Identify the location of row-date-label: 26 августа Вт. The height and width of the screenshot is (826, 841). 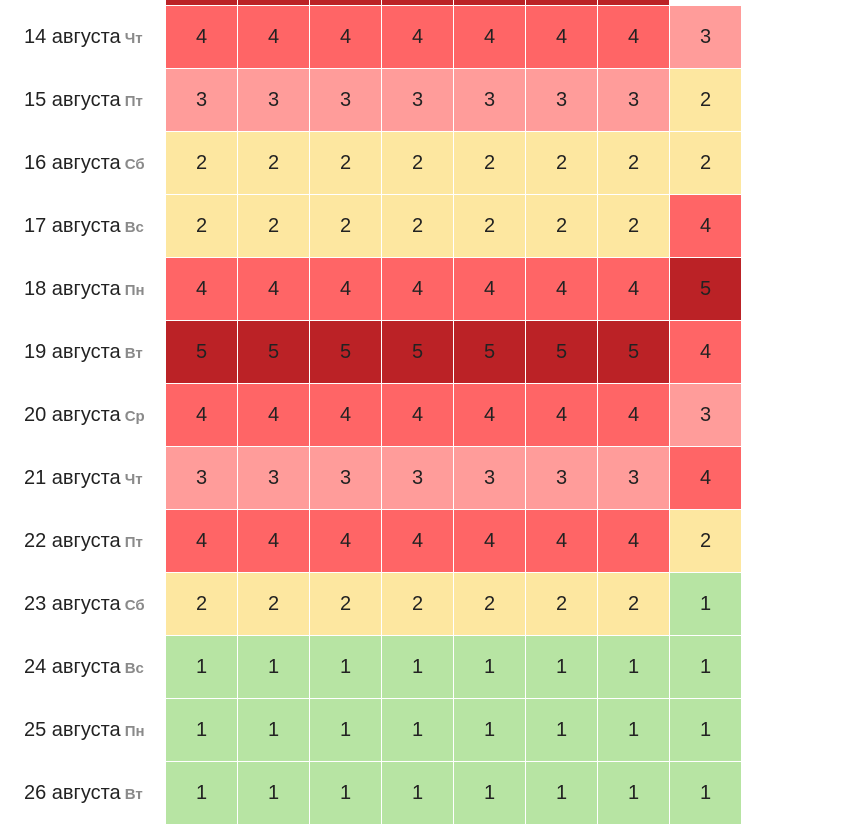
(83, 793).